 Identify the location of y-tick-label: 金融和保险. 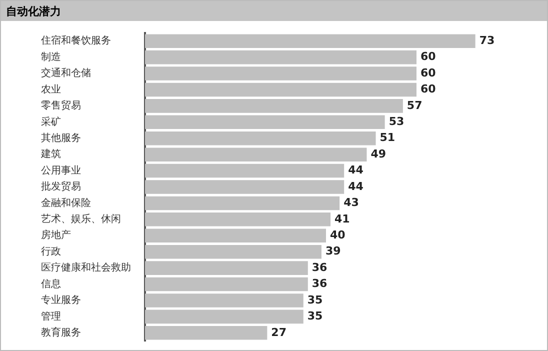
(66, 202).